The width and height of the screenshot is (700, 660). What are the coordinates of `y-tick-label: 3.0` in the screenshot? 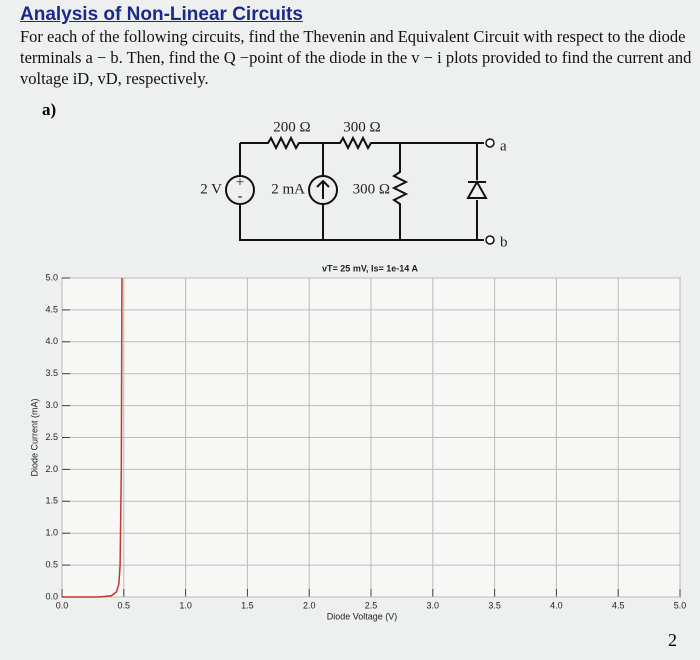 It's located at (51, 405).